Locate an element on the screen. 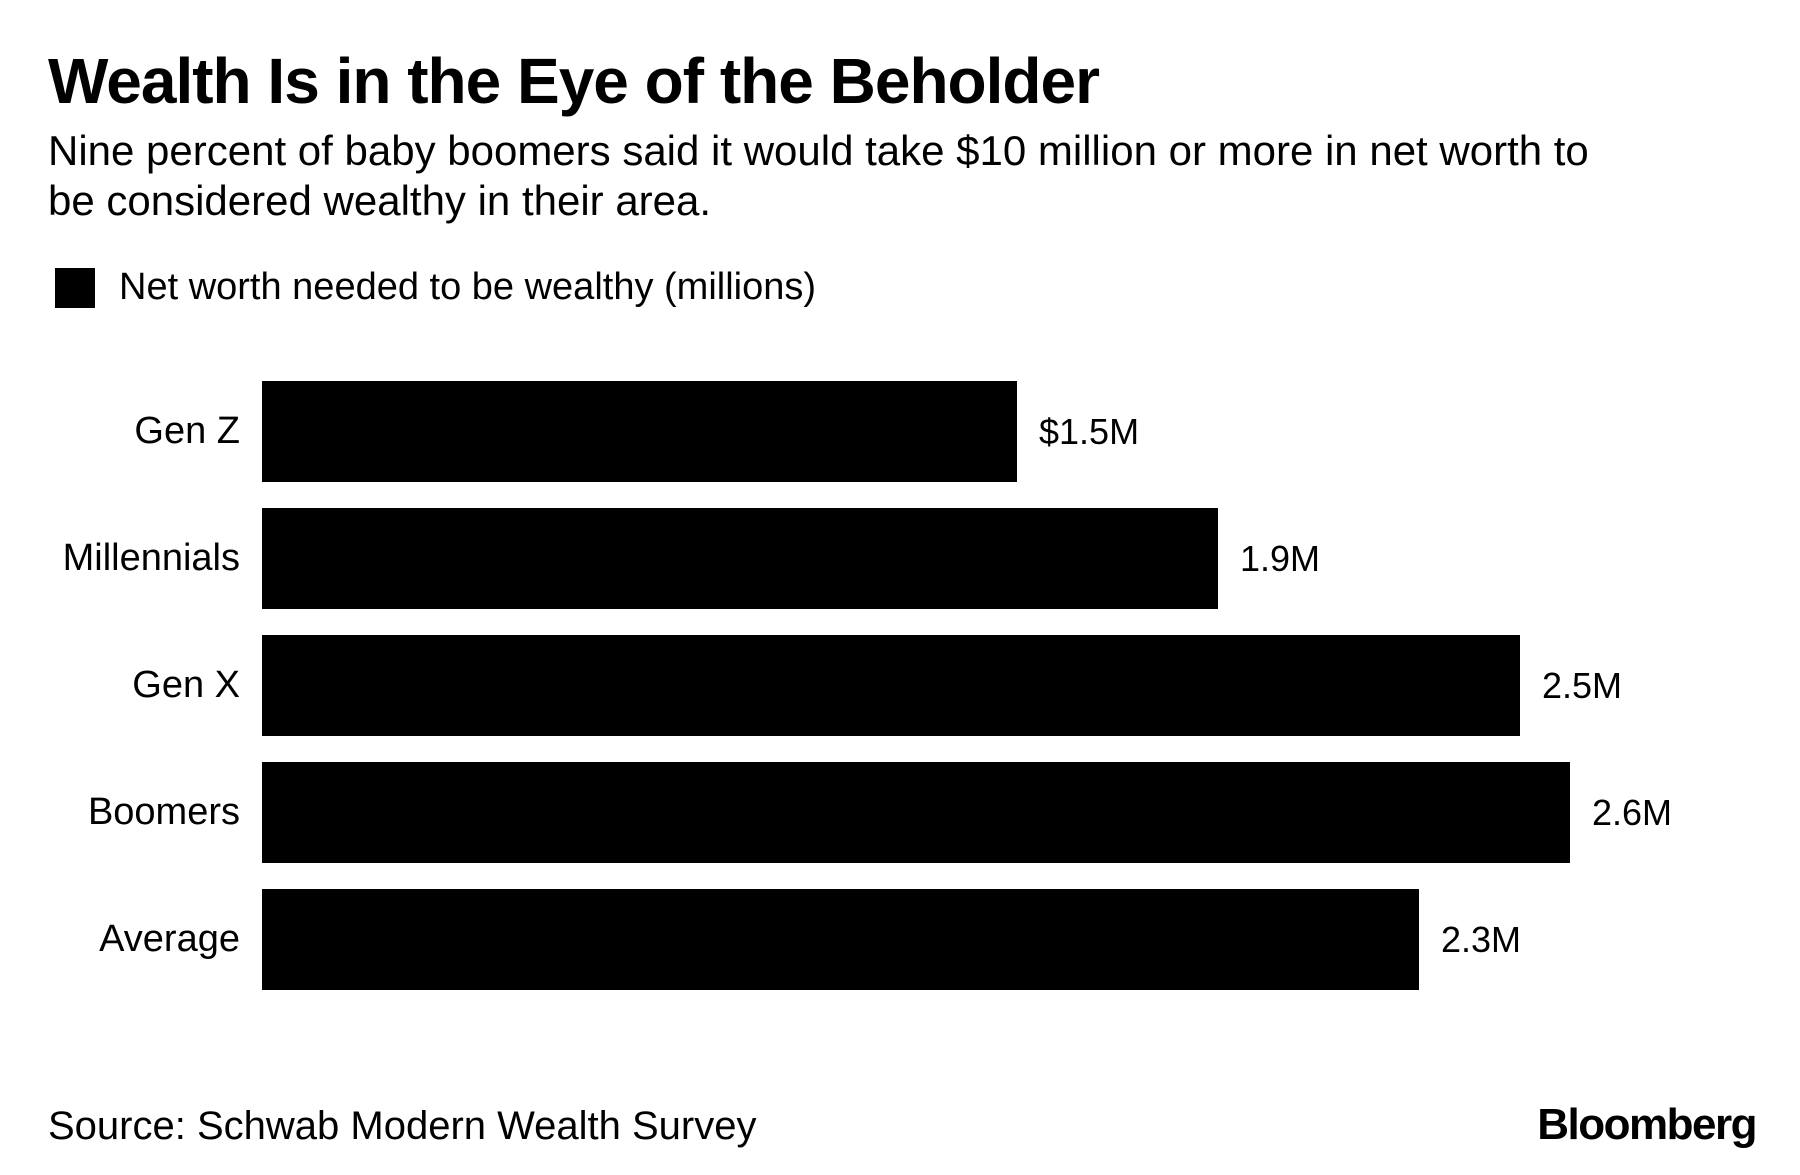  chart-row: Gen X 2.5M is located at coordinates (900, 685).